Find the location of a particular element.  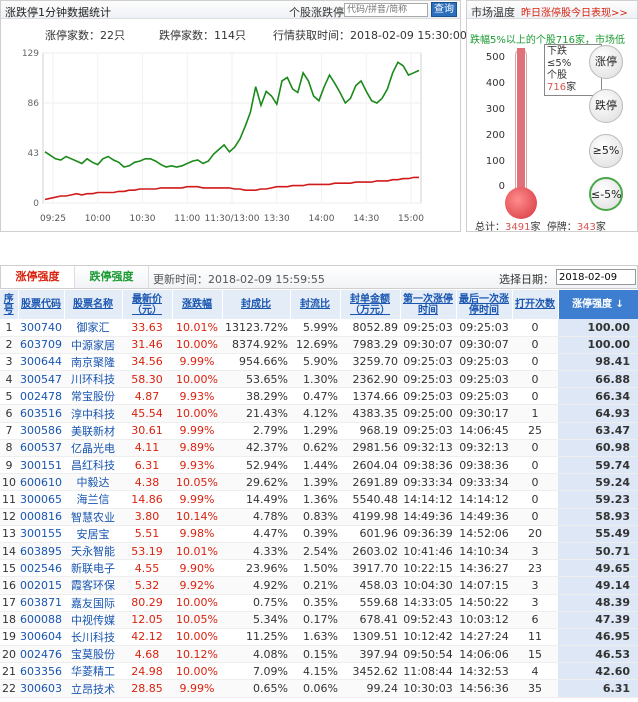

cell-code: 600537 is located at coordinates (41, 448).